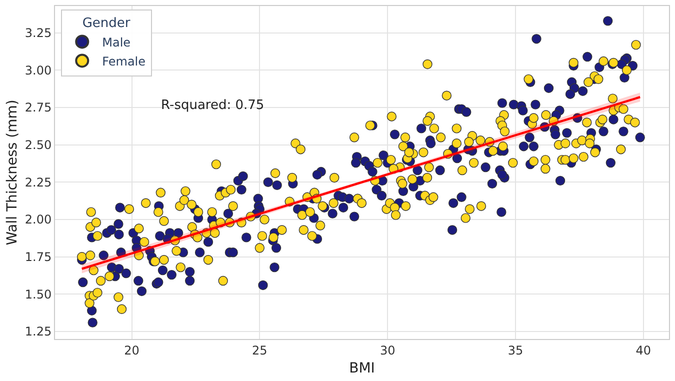  What do you see at coordinates (38, 257) in the screenshot?
I see `y-tick-label: 1.75` at bounding box center [38, 257].